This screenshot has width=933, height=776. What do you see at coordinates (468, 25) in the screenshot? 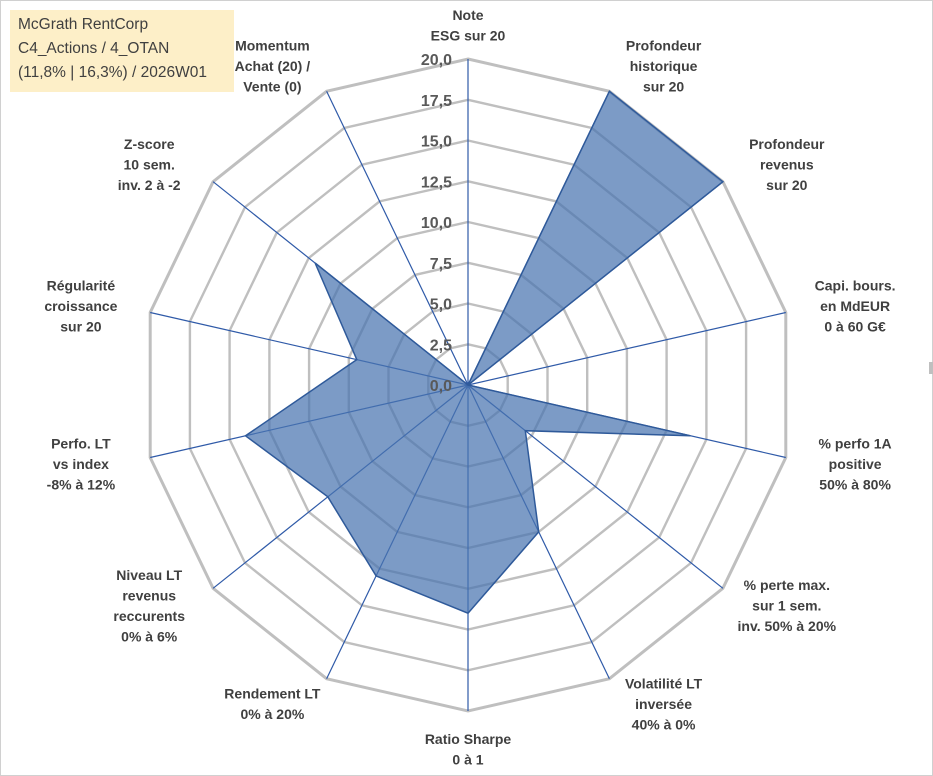
I see `axis-label: Note ESG sur 20` at bounding box center [468, 25].